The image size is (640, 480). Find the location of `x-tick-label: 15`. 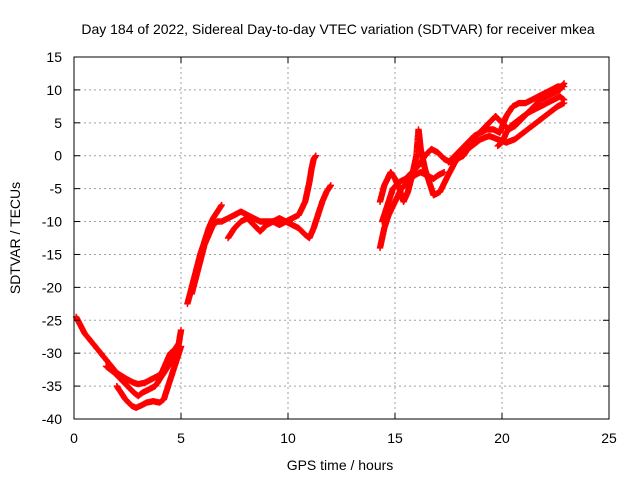

x-tick-label: 15 is located at coordinates (395, 438).